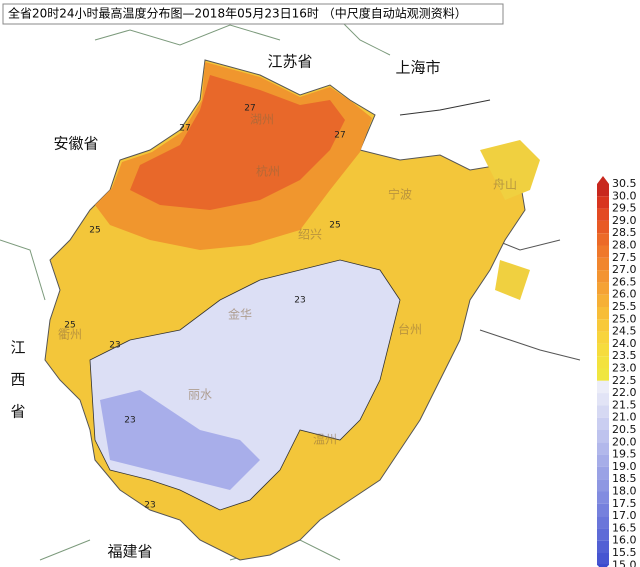  What do you see at coordinates (624, 562) in the screenshot?
I see `legend-label: 15.0` at bounding box center [624, 562].